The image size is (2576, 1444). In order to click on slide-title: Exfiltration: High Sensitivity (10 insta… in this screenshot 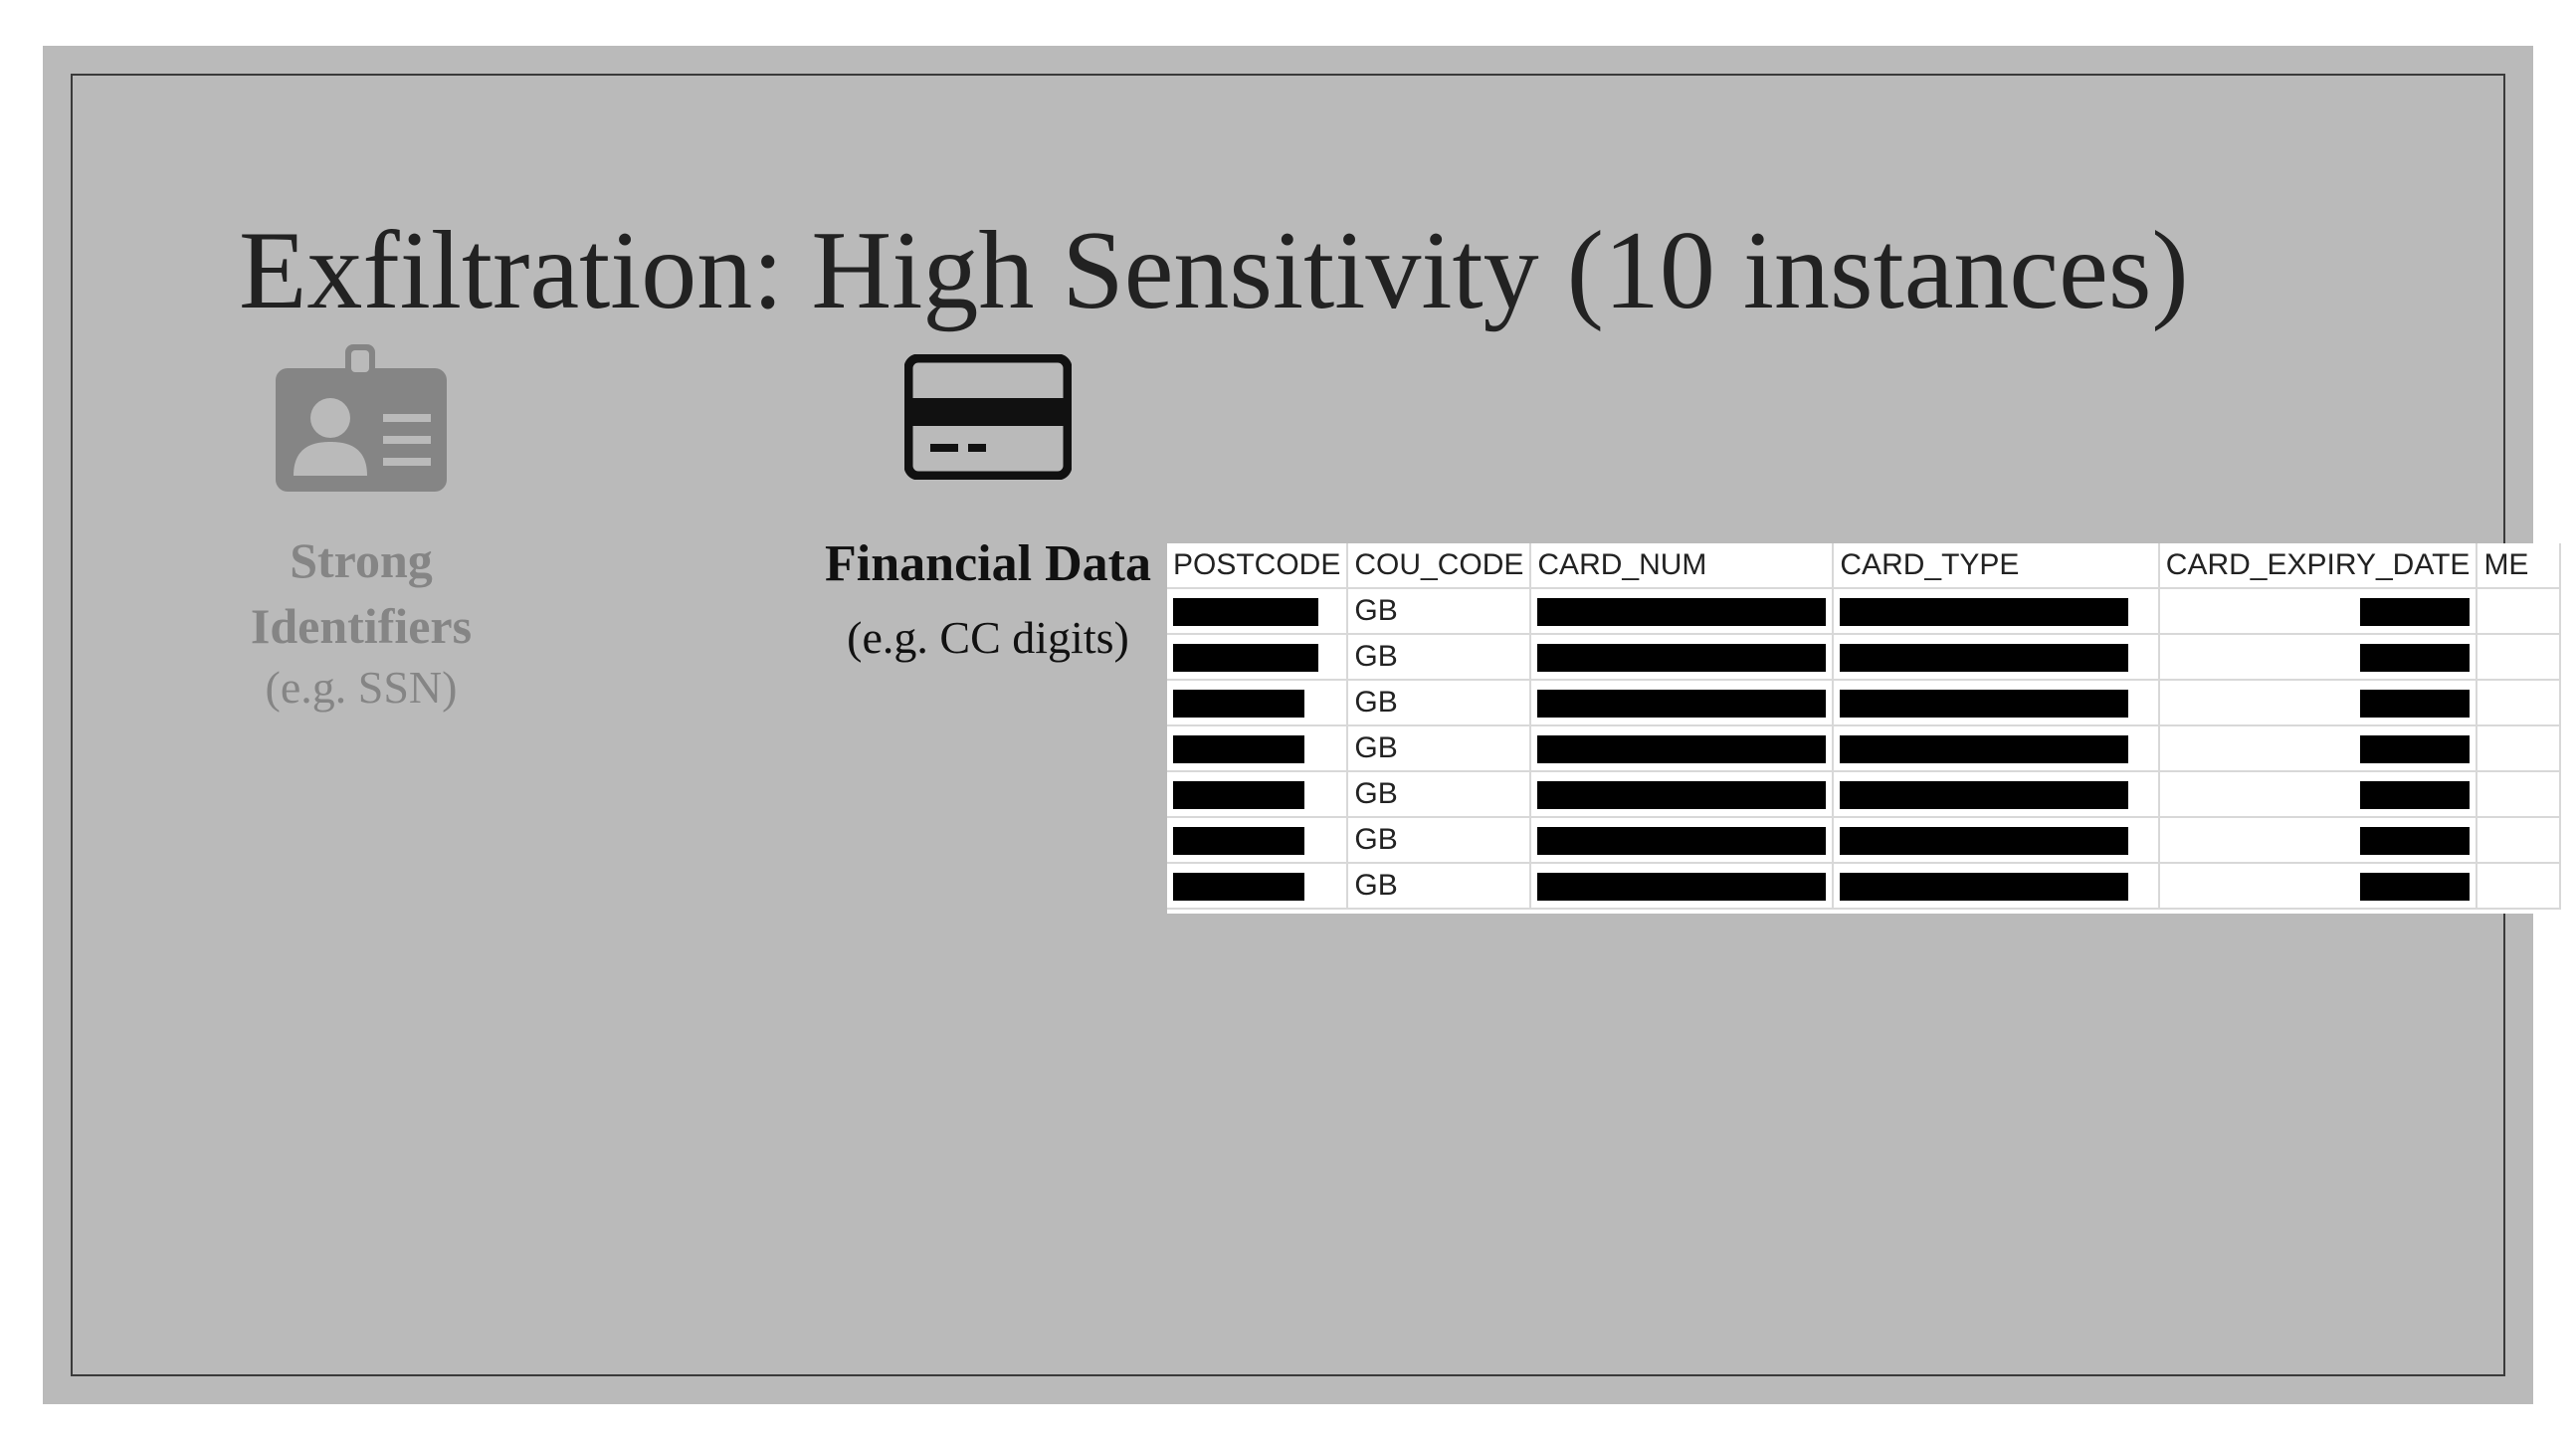, I will do `click(1214, 270)`.